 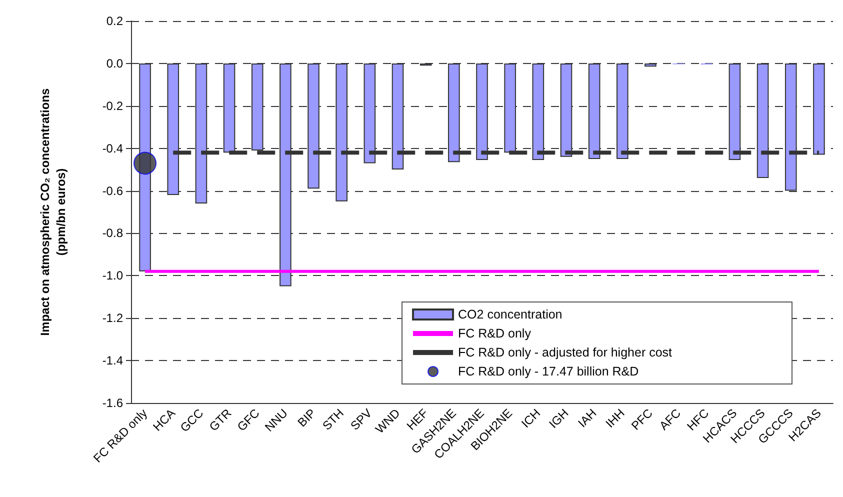 What do you see at coordinates (587, 418) in the screenshot?
I see `x-tick-label: IAH` at bounding box center [587, 418].